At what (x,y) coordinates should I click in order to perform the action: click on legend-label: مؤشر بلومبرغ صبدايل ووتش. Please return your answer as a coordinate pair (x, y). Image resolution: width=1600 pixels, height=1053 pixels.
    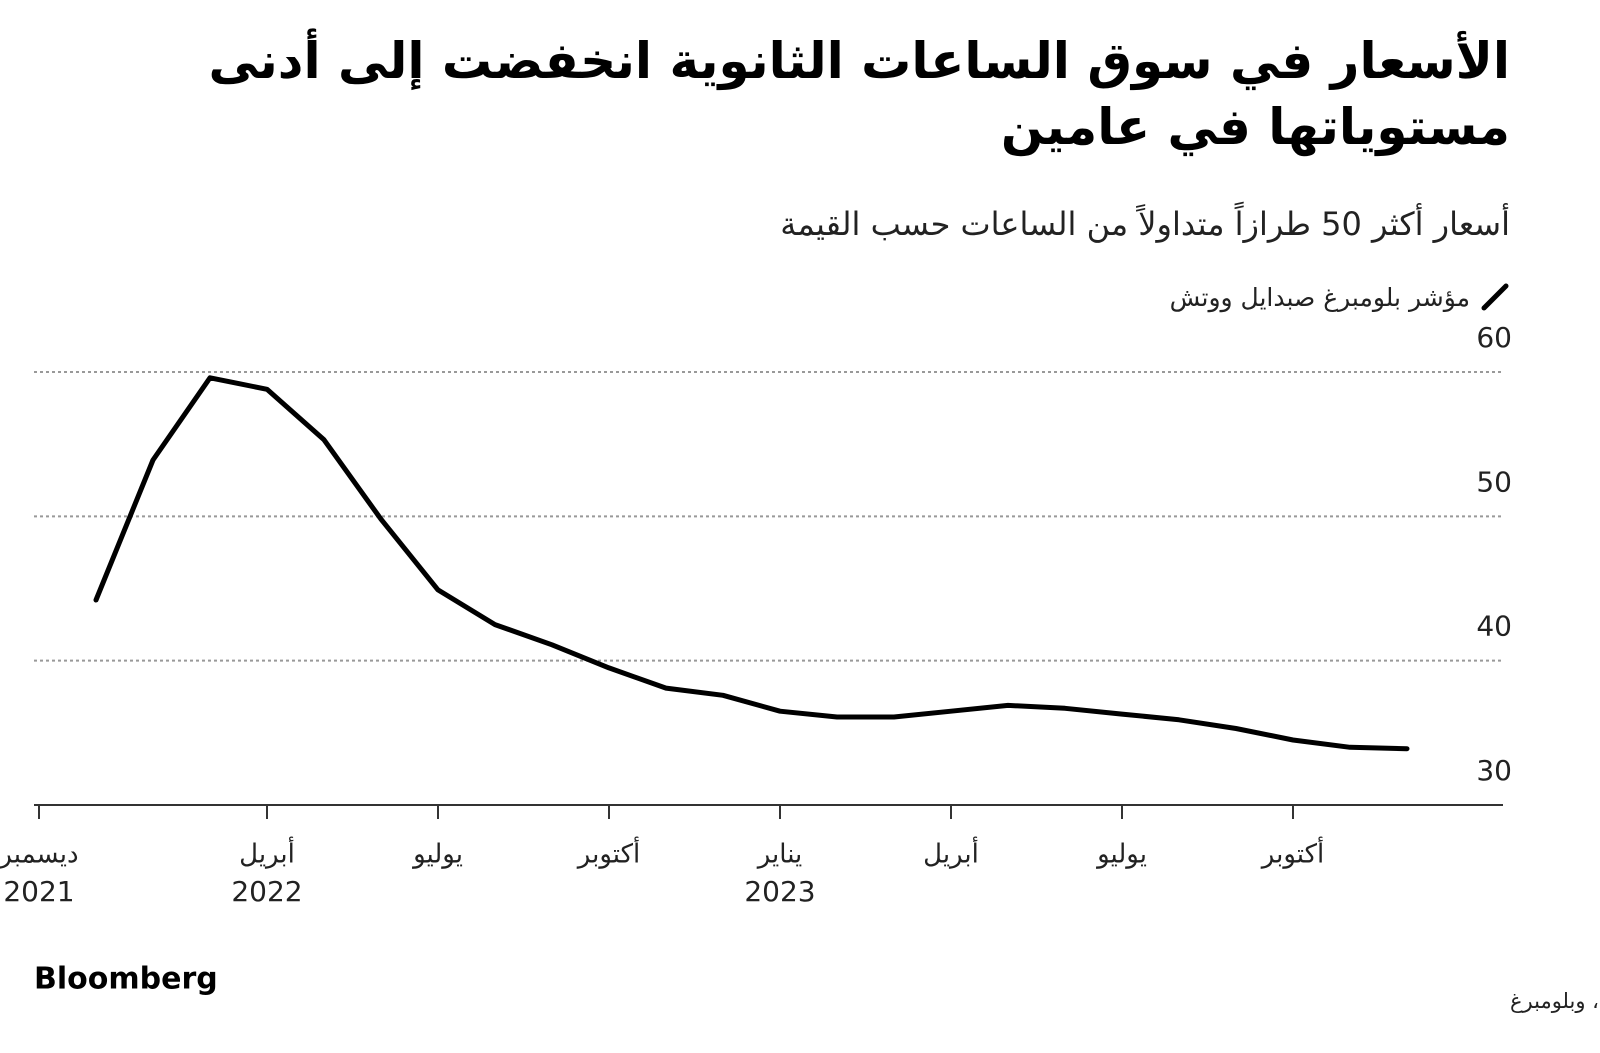
    Looking at the image, I should click on (1319, 297).